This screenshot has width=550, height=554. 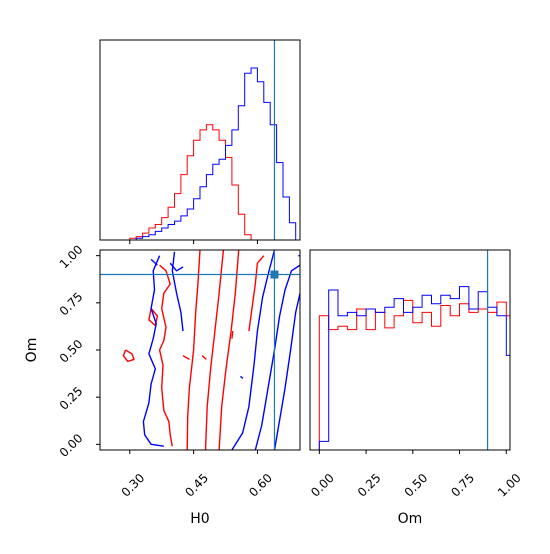 I want to click on om-y-tick-label: 0.50, so click(x=71, y=351).